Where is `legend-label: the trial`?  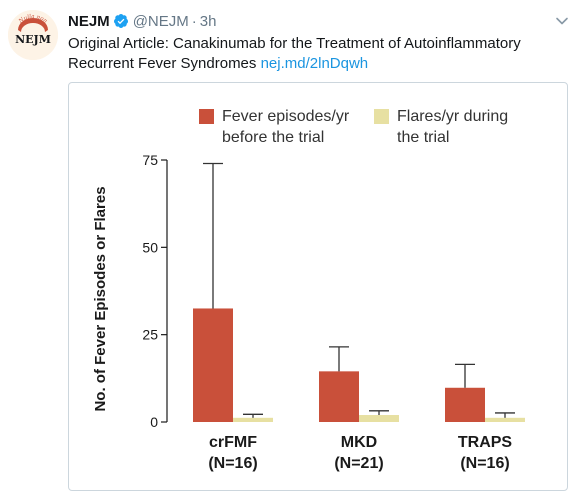
legend-label: the trial is located at coordinates (423, 137).